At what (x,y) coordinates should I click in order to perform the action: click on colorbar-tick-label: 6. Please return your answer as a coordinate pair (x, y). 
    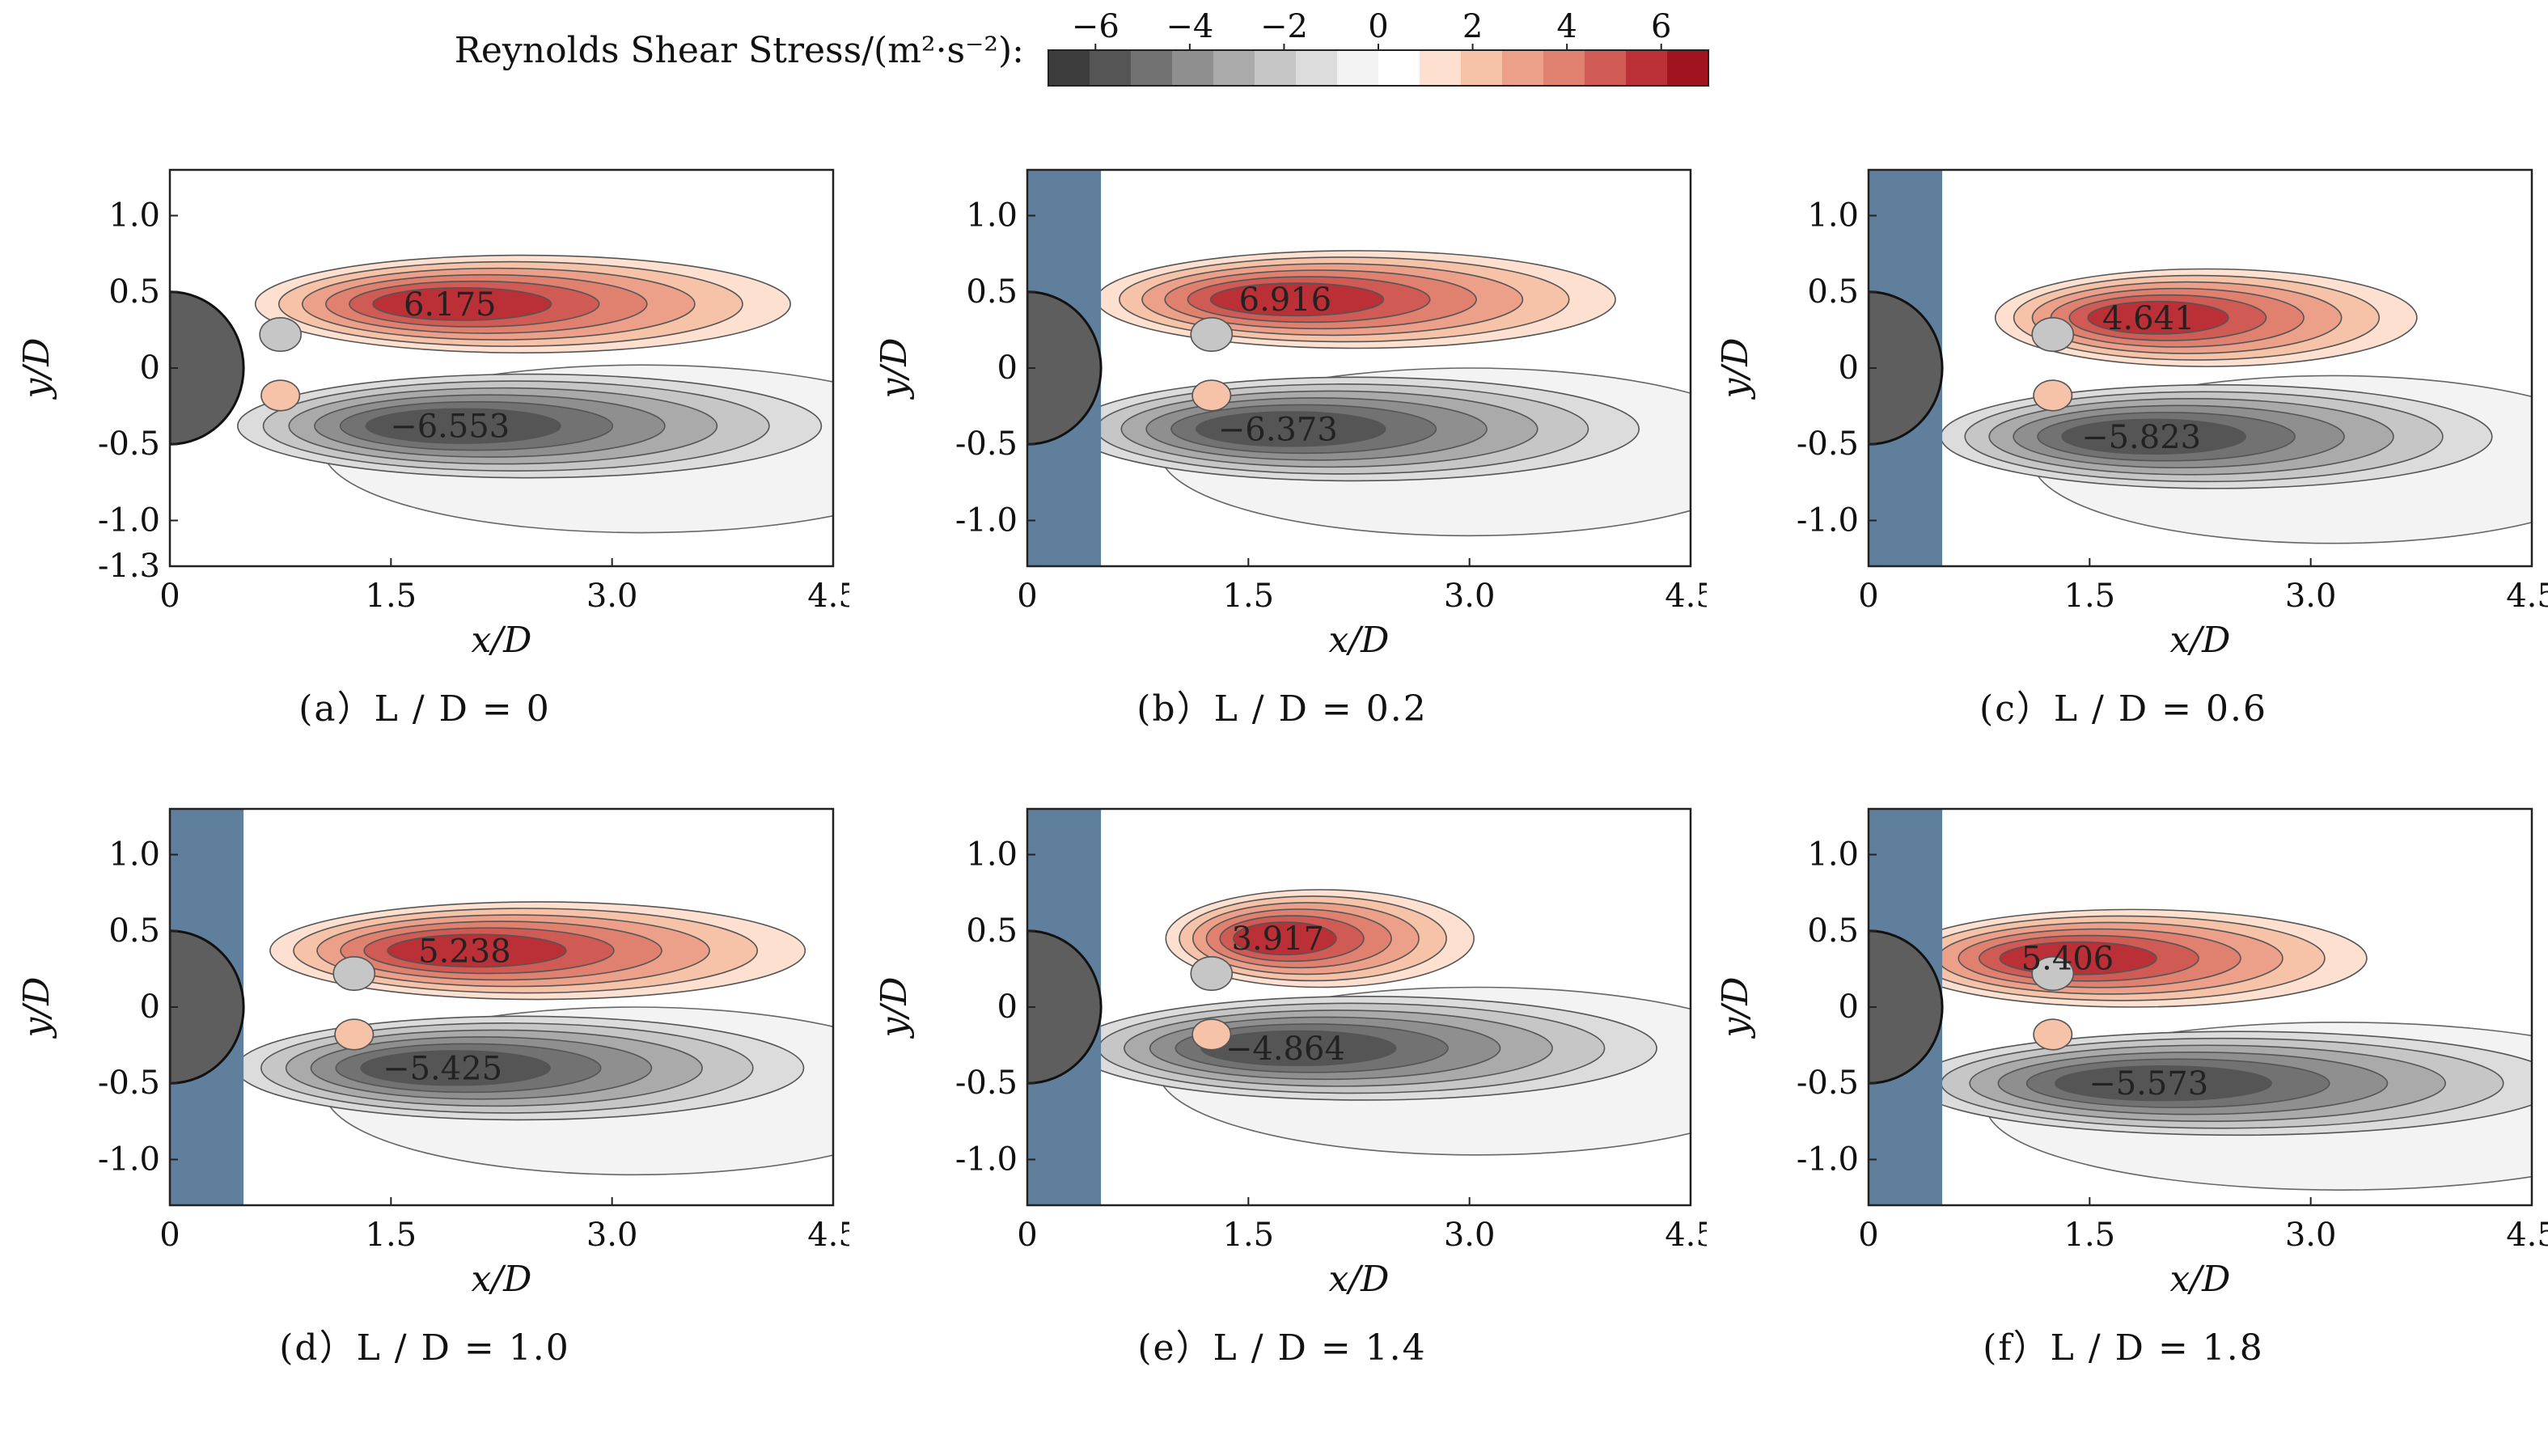
    Looking at the image, I should click on (1661, 27).